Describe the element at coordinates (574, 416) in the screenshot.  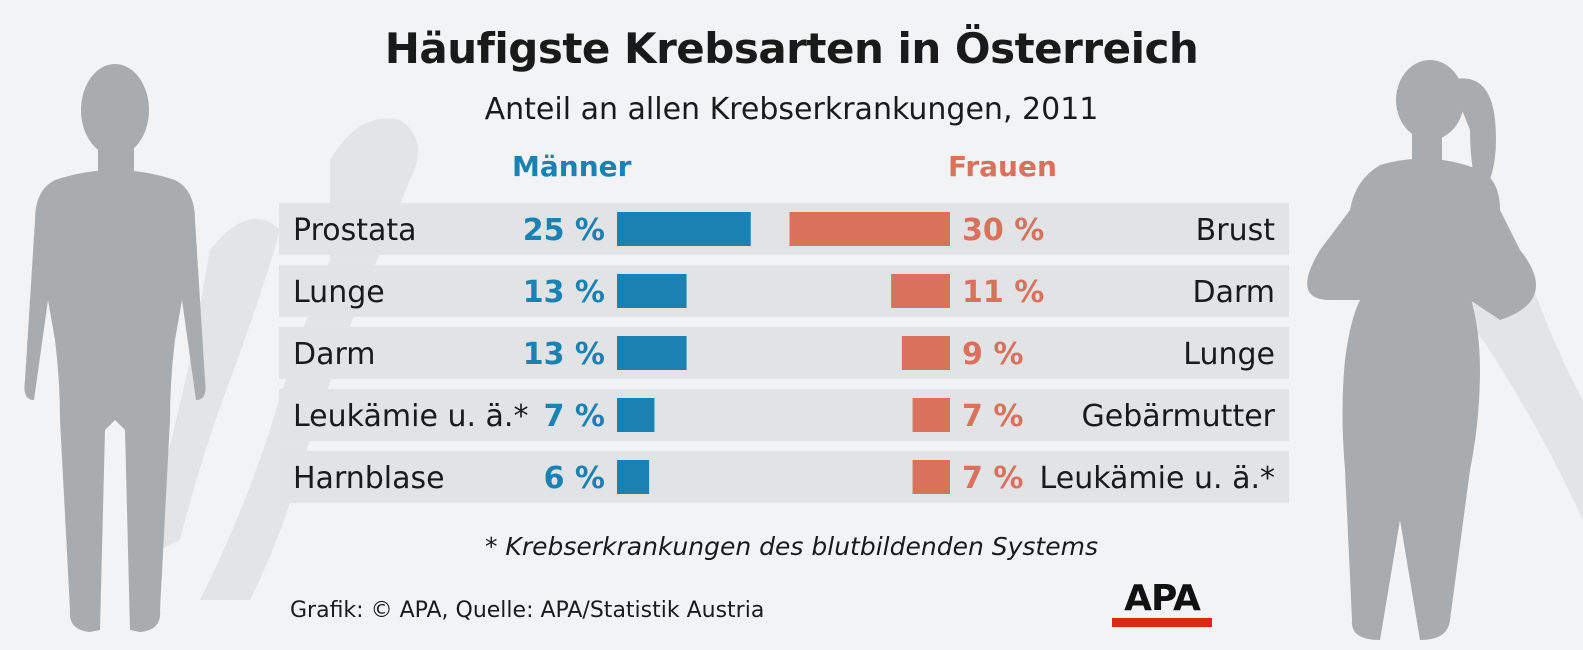
I see `men-value-label: 7 %` at that location.